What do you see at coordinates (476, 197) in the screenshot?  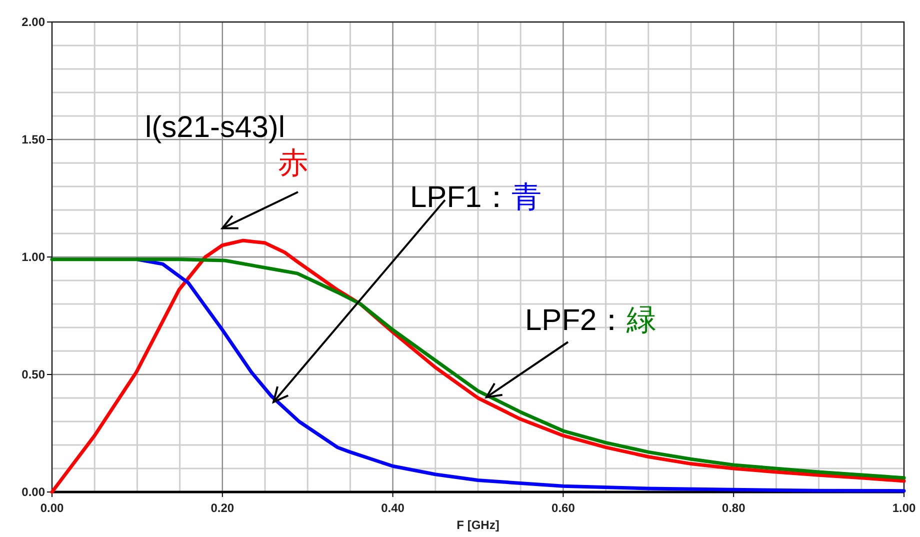 I see `text: LPF1：青` at bounding box center [476, 197].